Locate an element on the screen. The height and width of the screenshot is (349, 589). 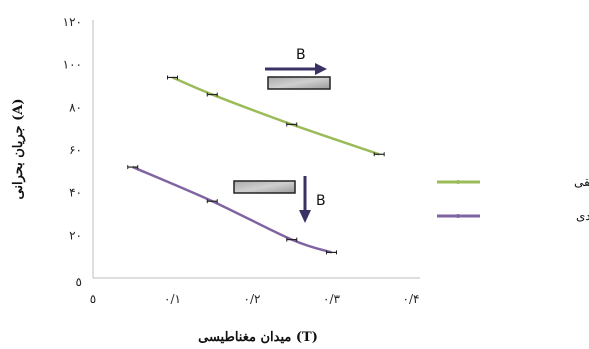
y-axis-title: جریان بحرانی (A) is located at coordinates (18, 148).